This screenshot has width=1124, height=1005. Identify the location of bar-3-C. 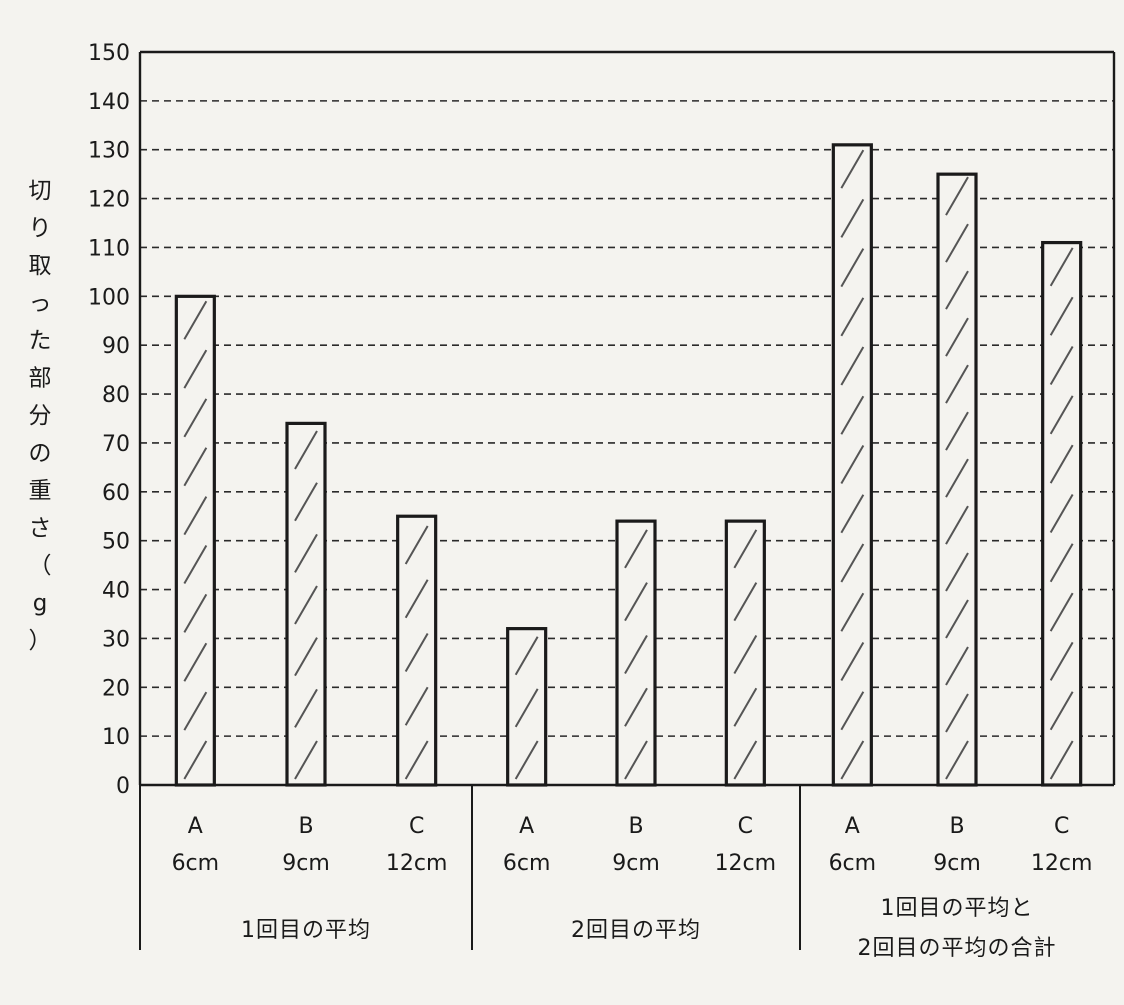
(1062, 513).